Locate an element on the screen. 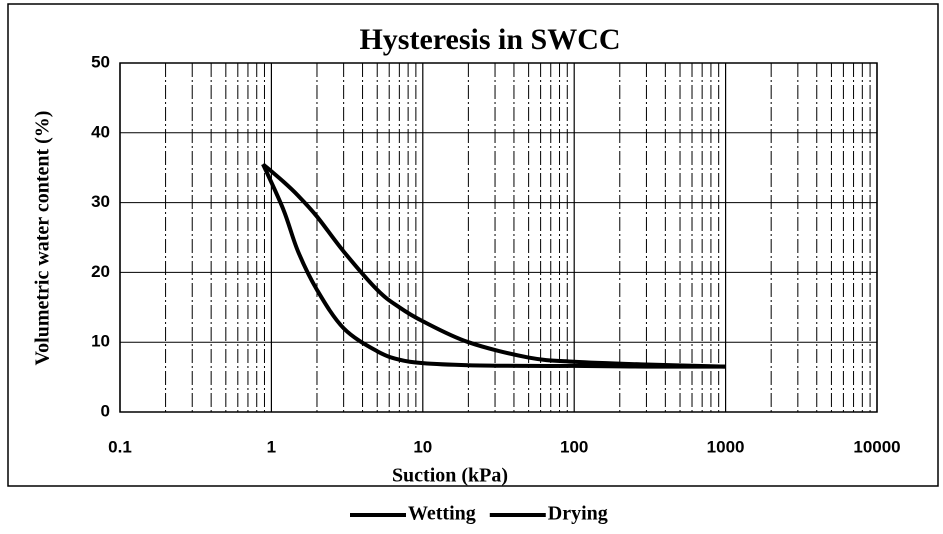  x-axis-label: Suction (kPa) is located at coordinates (450, 476).